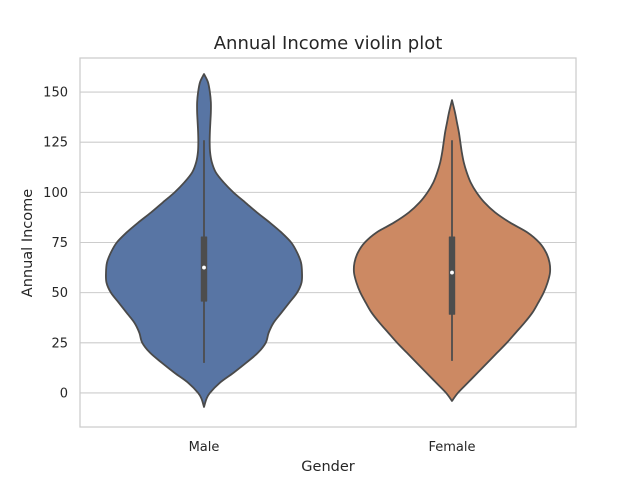 This screenshot has height=480, width=640. Describe the element at coordinates (59, 293) in the screenshot. I see `y-tick-label-50: 50` at that location.